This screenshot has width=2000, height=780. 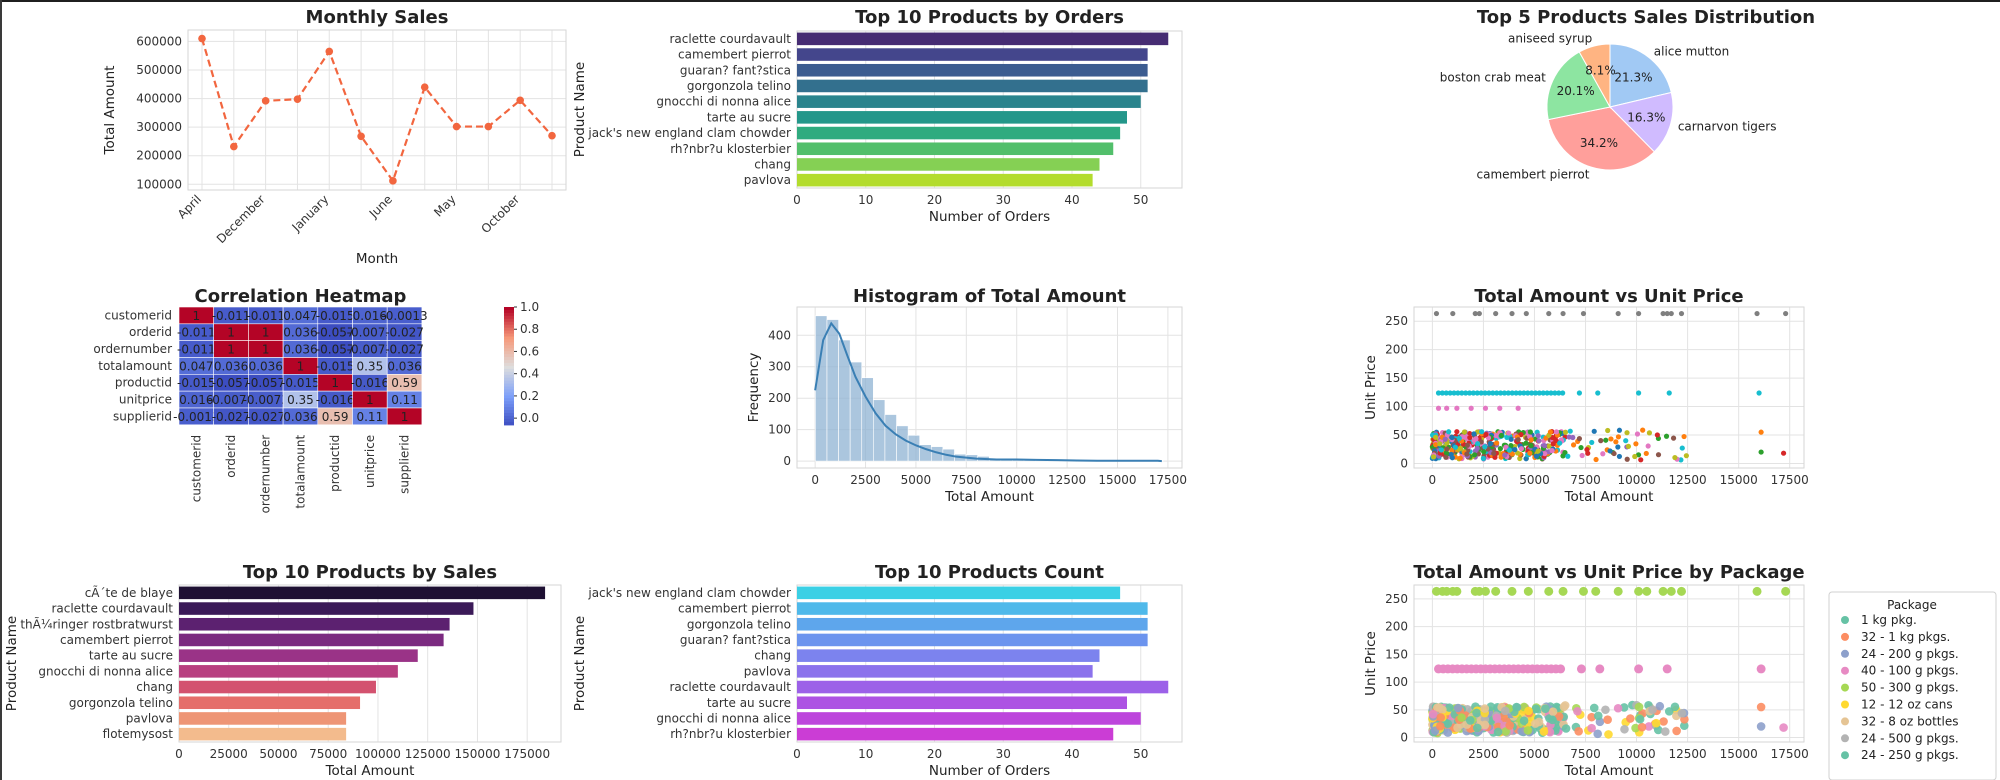 I want to click on legend-label: 24 - 200 g pkgs., so click(x=1910, y=654).